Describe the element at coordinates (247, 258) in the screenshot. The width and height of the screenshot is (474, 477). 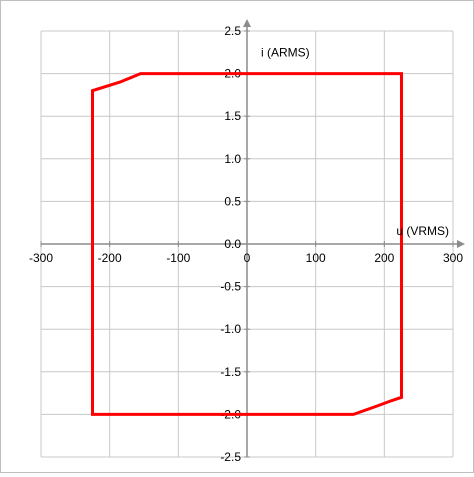
I see `x-tick-label-3: 0` at that location.